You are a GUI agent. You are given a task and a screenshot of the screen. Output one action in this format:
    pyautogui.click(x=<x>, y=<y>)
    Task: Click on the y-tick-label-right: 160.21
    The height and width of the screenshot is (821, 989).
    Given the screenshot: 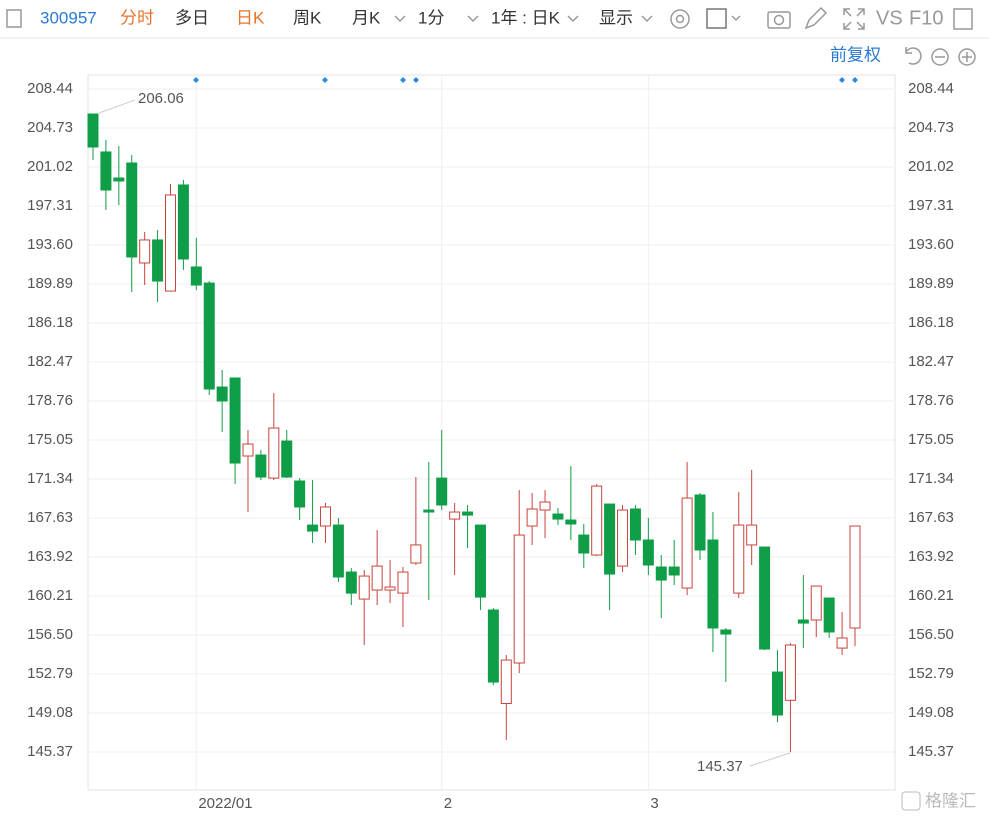 What is the action you would take?
    pyautogui.click(x=931, y=595)
    